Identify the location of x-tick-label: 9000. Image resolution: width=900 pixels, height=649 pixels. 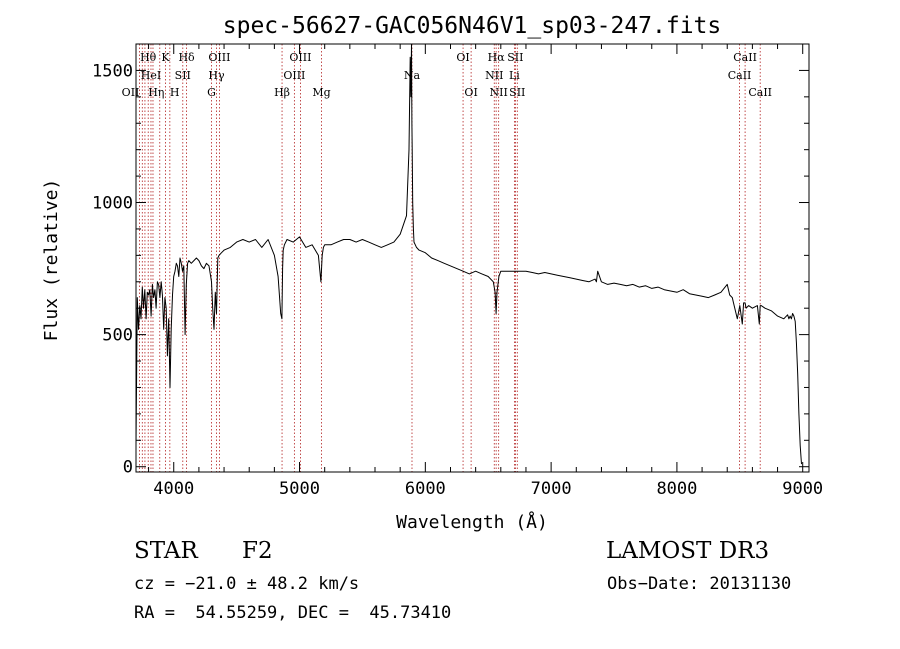
(802, 489).